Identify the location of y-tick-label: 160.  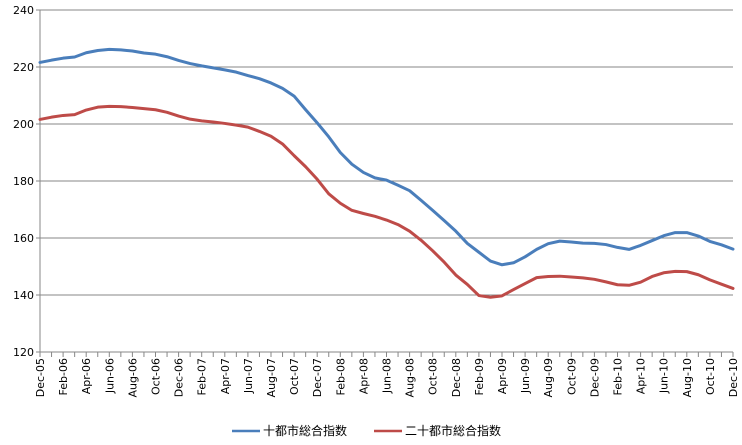
(23, 238).